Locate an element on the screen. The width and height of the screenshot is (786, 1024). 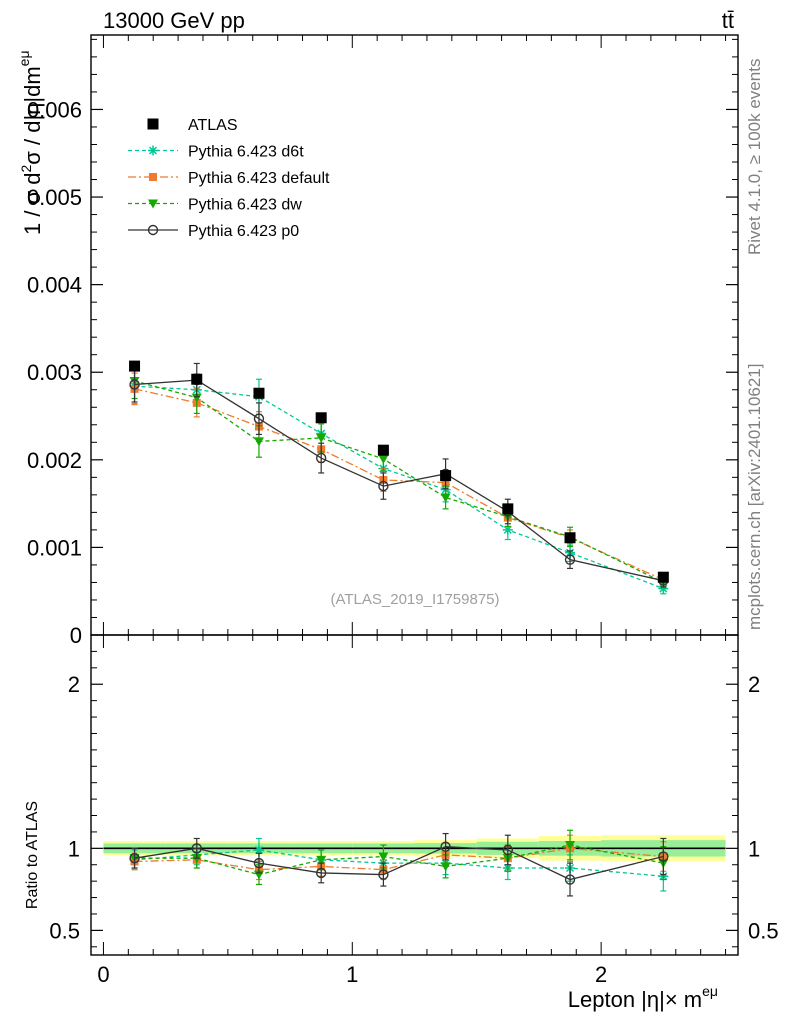
legend-label: Pythia 6.423 default is located at coordinates (259, 178).